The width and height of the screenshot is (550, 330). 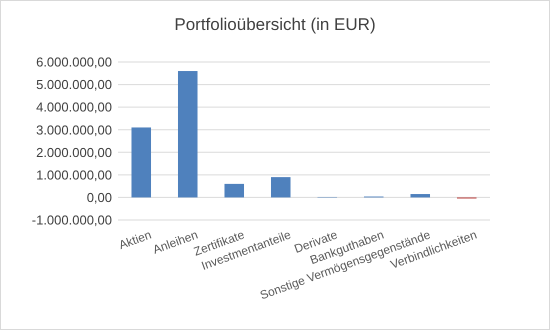 What do you see at coordinates (74, 62) in the screenshot?
I see `y-tick-label: 6.000.000,00` at bounding box center [74, 62].